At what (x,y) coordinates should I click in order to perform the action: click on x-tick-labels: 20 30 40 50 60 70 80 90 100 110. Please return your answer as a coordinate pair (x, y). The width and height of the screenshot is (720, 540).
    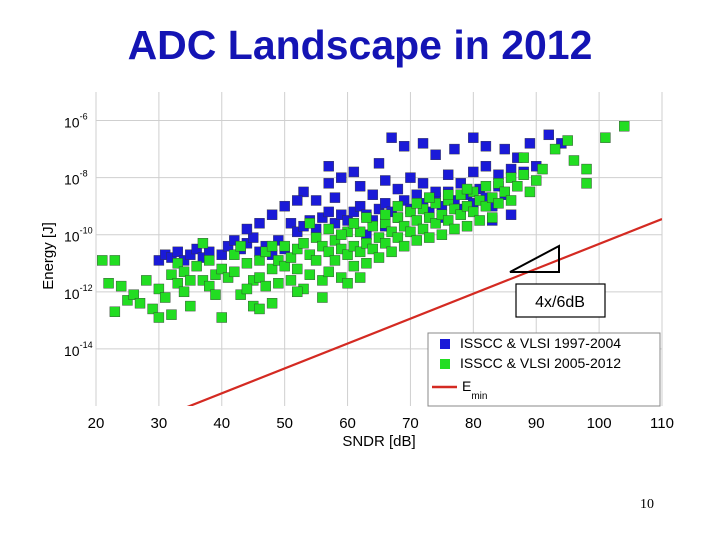
    Looking at the image, I should click on (381, 423).